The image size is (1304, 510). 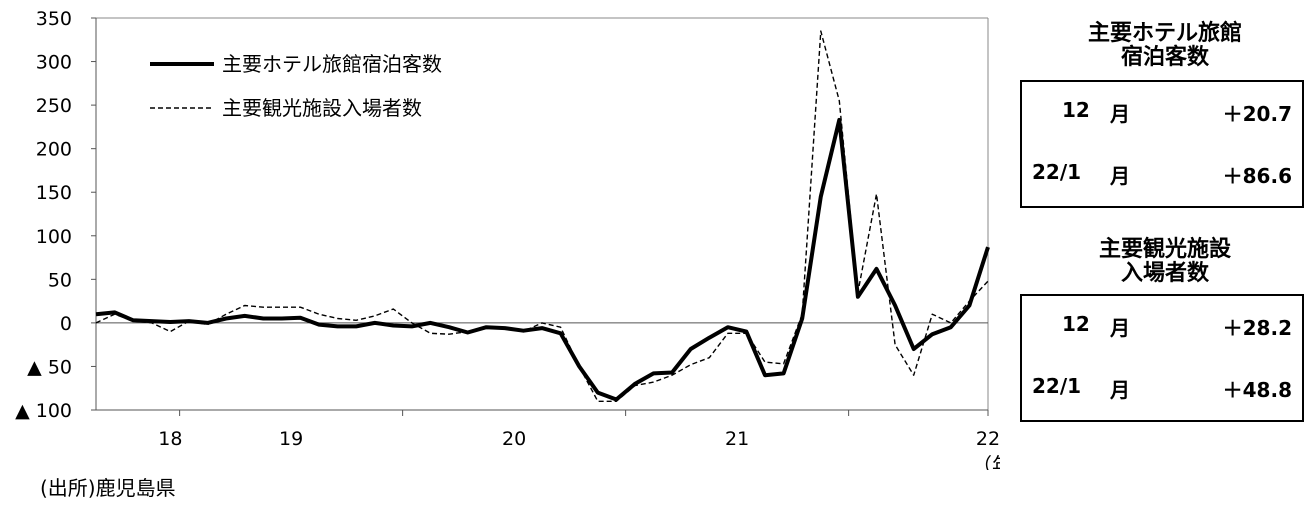 I want to click on y-tick-label: ▲ 50, so click(x=49, y=367).